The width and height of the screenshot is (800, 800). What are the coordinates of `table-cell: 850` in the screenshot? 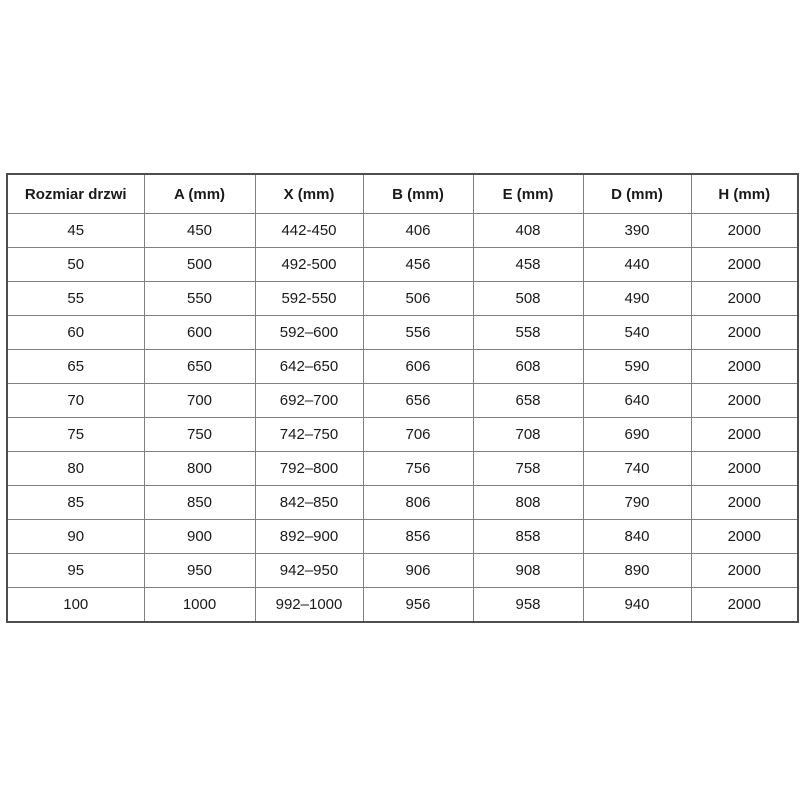 It's located at (199, 502).